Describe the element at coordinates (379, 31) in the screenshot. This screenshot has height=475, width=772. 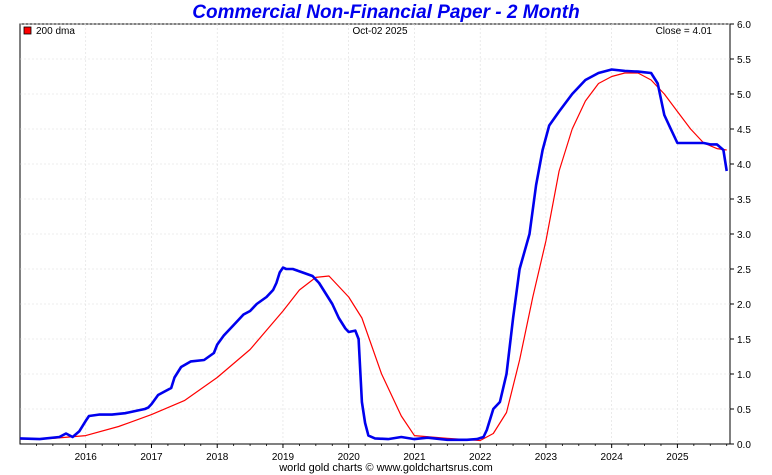
I see `date-label: Oct-02 2025` at that location.